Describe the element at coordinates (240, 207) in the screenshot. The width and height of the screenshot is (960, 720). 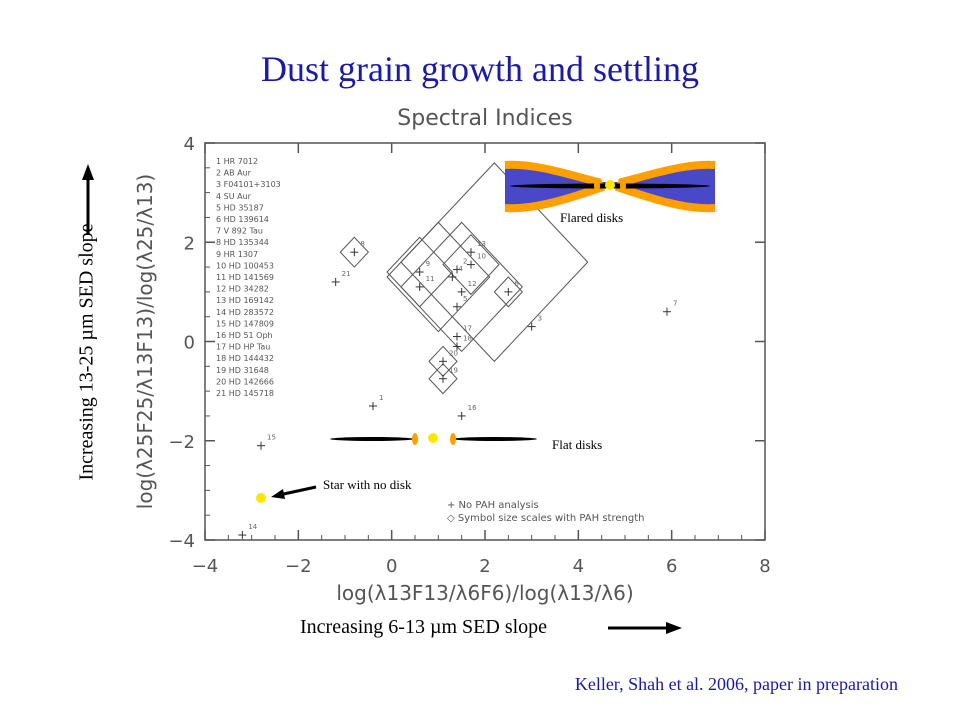
I see `star-list-item: 5 HD 35187` at that location.